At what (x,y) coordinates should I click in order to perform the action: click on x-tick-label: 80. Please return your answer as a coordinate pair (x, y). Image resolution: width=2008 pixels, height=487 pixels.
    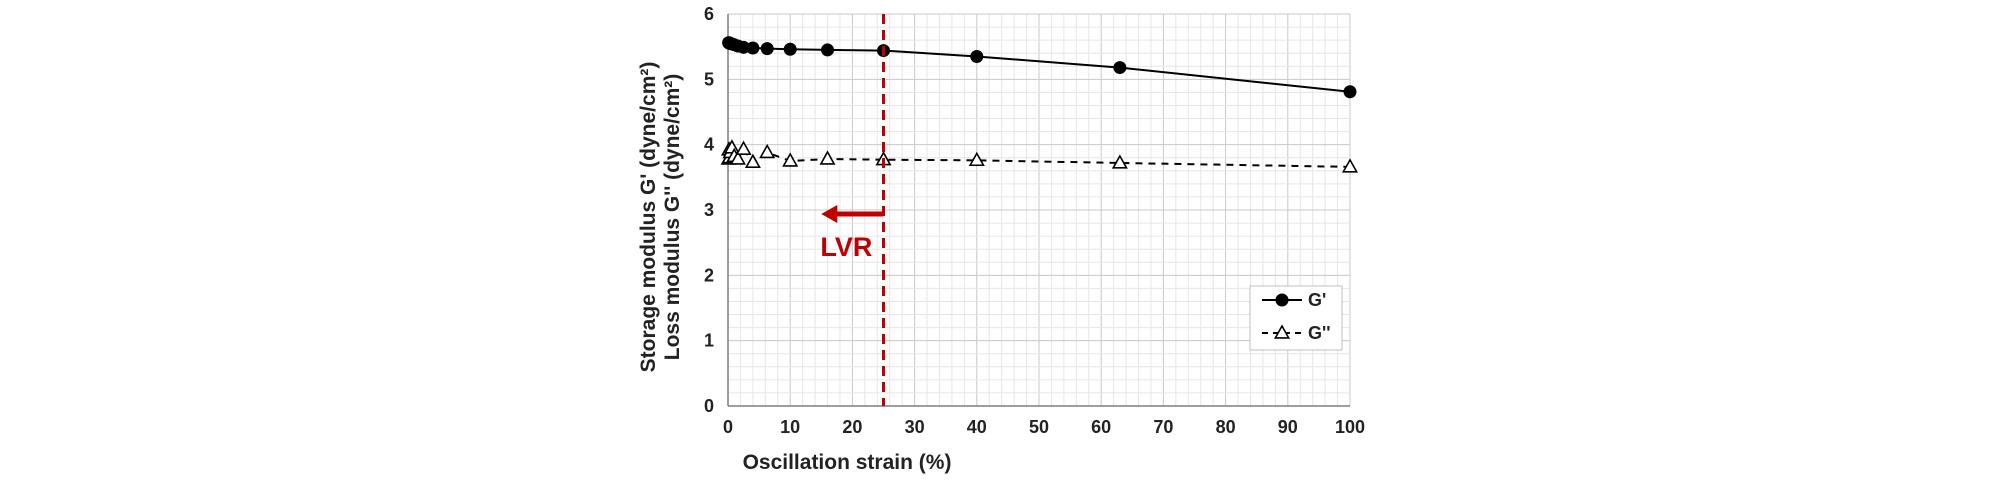
    Looking at the image, I should click on (1226, 427).